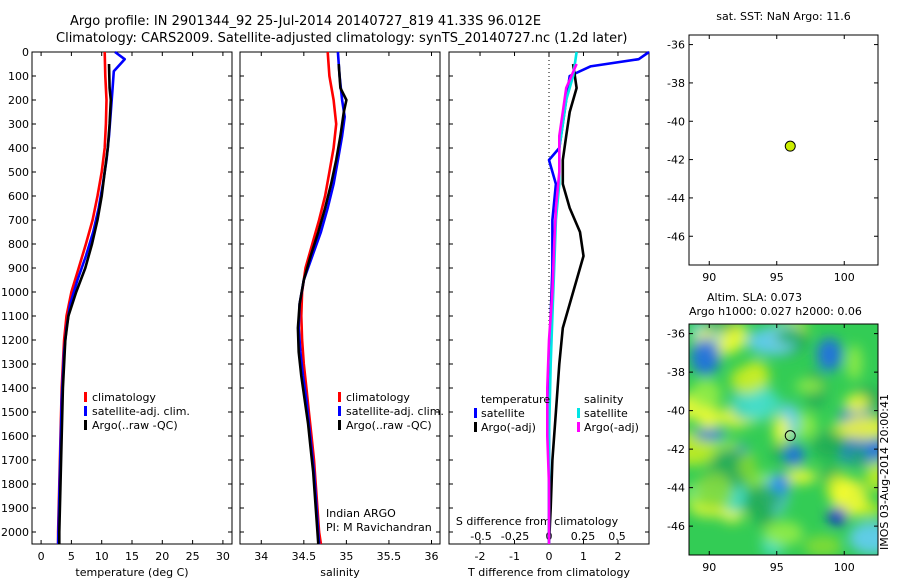 The width and height of the screenshot is (900, 580). Describe the element at coordinates (18, 76) in the screenshot. I see `y-tick-label: 100` at that location.